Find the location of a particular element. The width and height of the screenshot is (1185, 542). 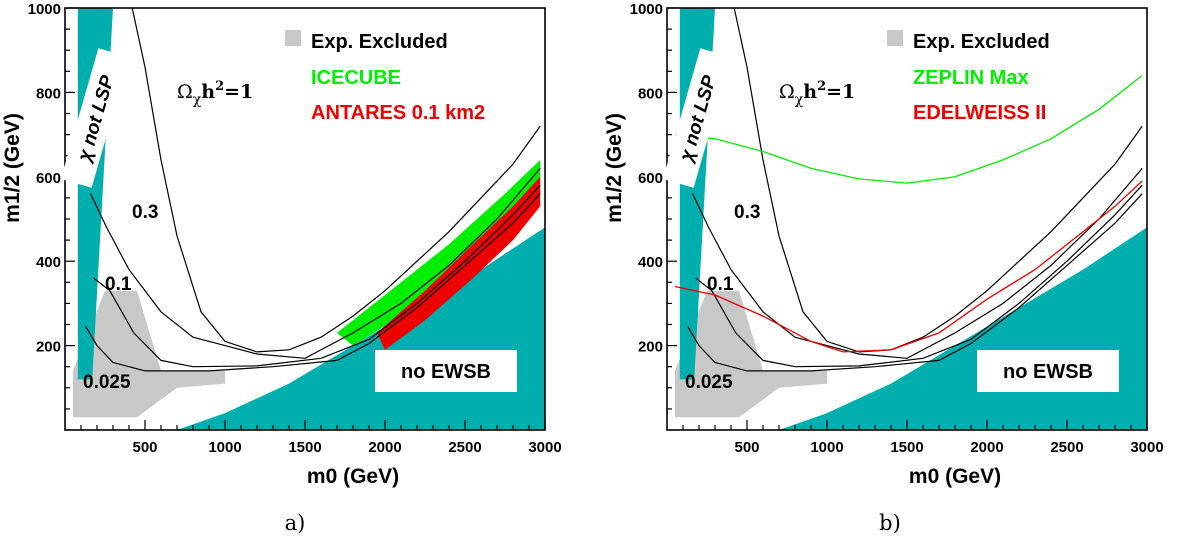

legend-entry: ICECUBE is located at coordinates (356, 78).